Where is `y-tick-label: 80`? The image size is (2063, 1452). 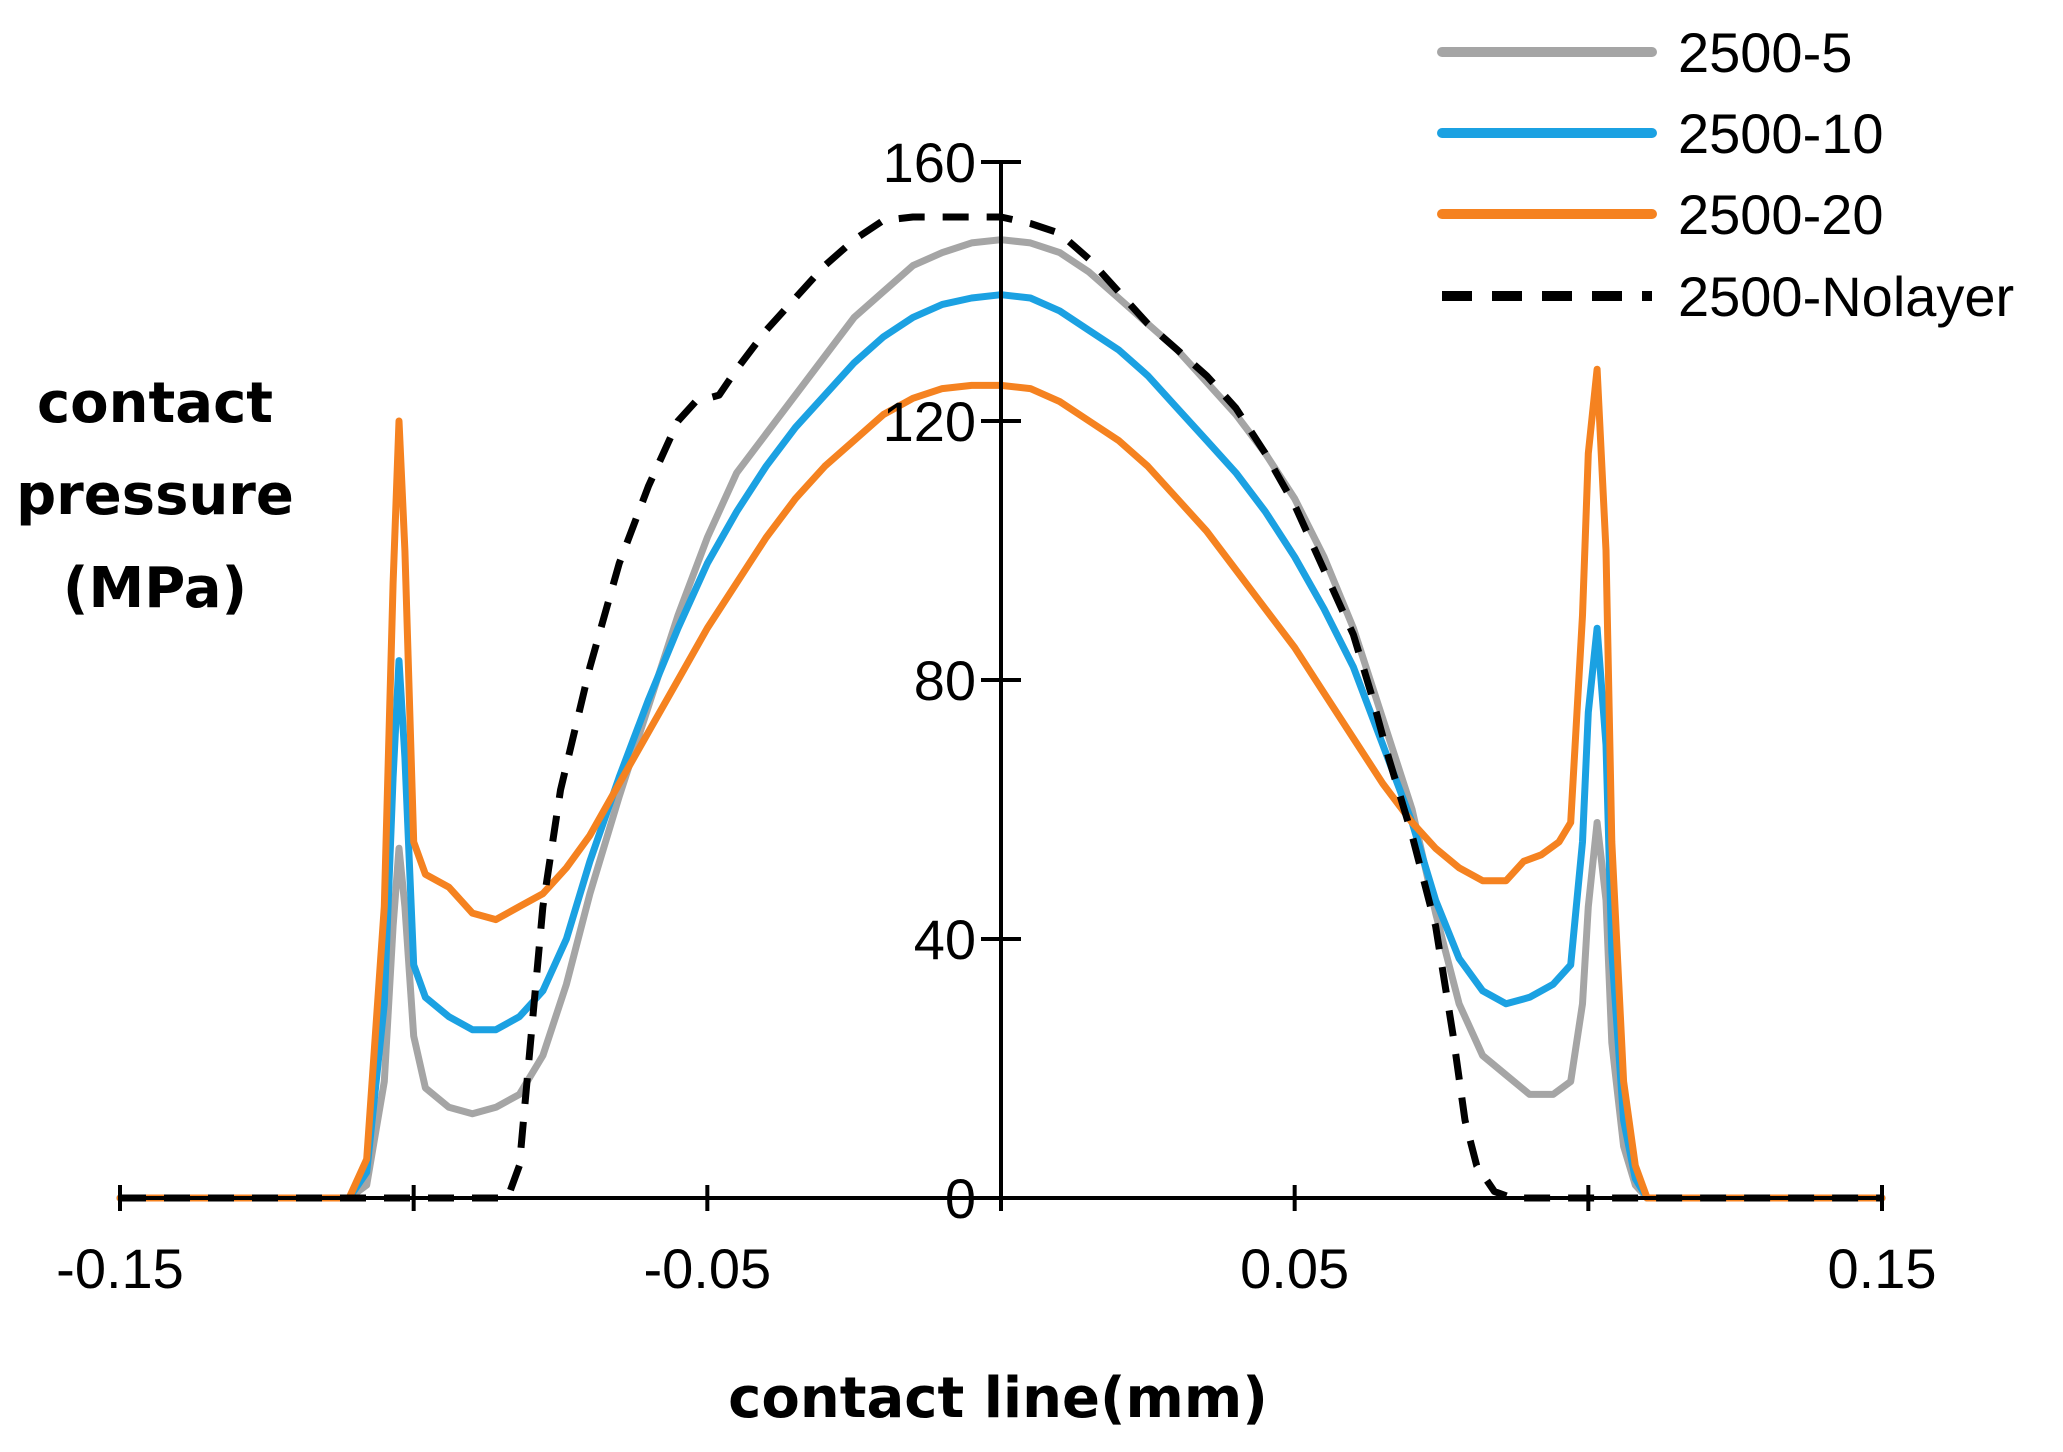 y-tick-label: 80 is located at coordinates (945, 680).